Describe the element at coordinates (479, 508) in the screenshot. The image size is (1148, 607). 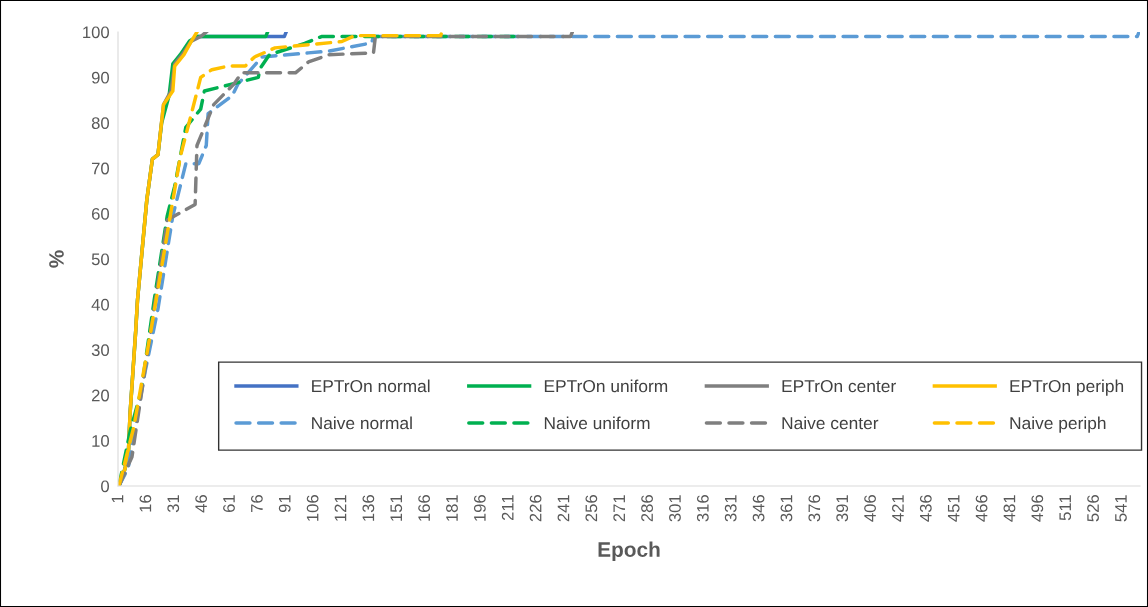
I see `x-tick-label: 196` at that location.